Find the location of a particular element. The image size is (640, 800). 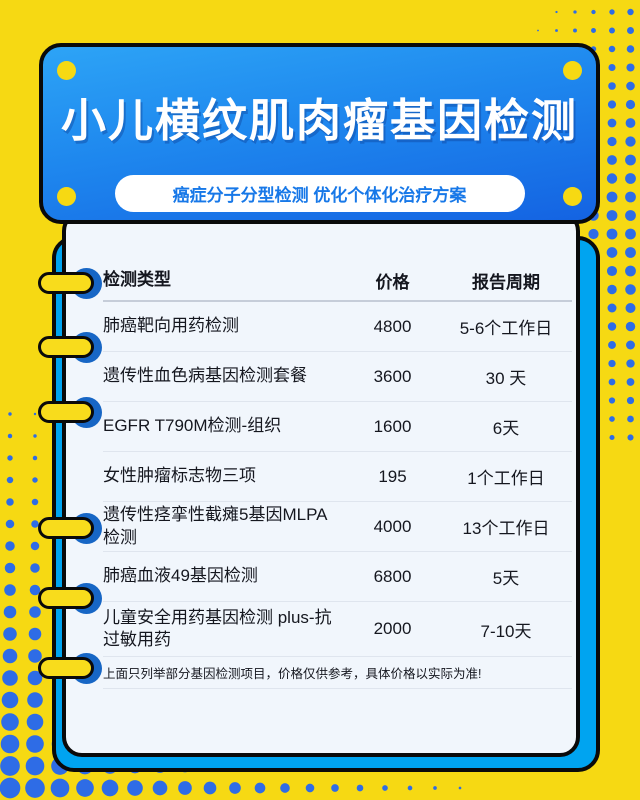

test-price: 1600 is located at coordinates (392, 426).